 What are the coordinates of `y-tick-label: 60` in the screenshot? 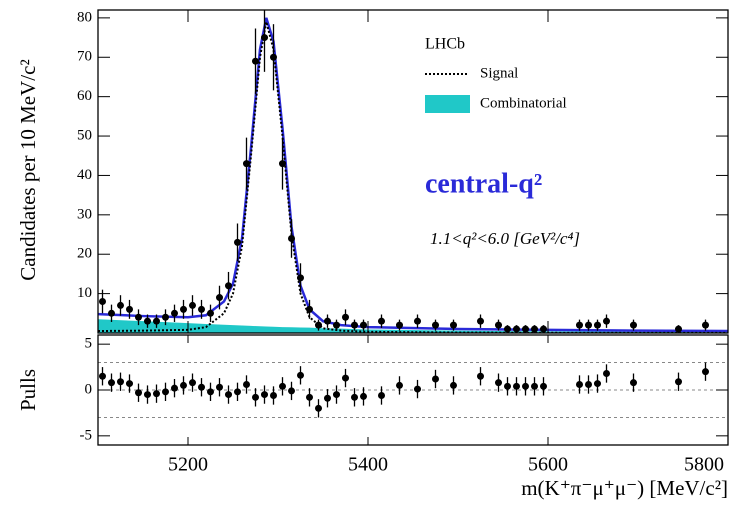 It's located at (84, 96).